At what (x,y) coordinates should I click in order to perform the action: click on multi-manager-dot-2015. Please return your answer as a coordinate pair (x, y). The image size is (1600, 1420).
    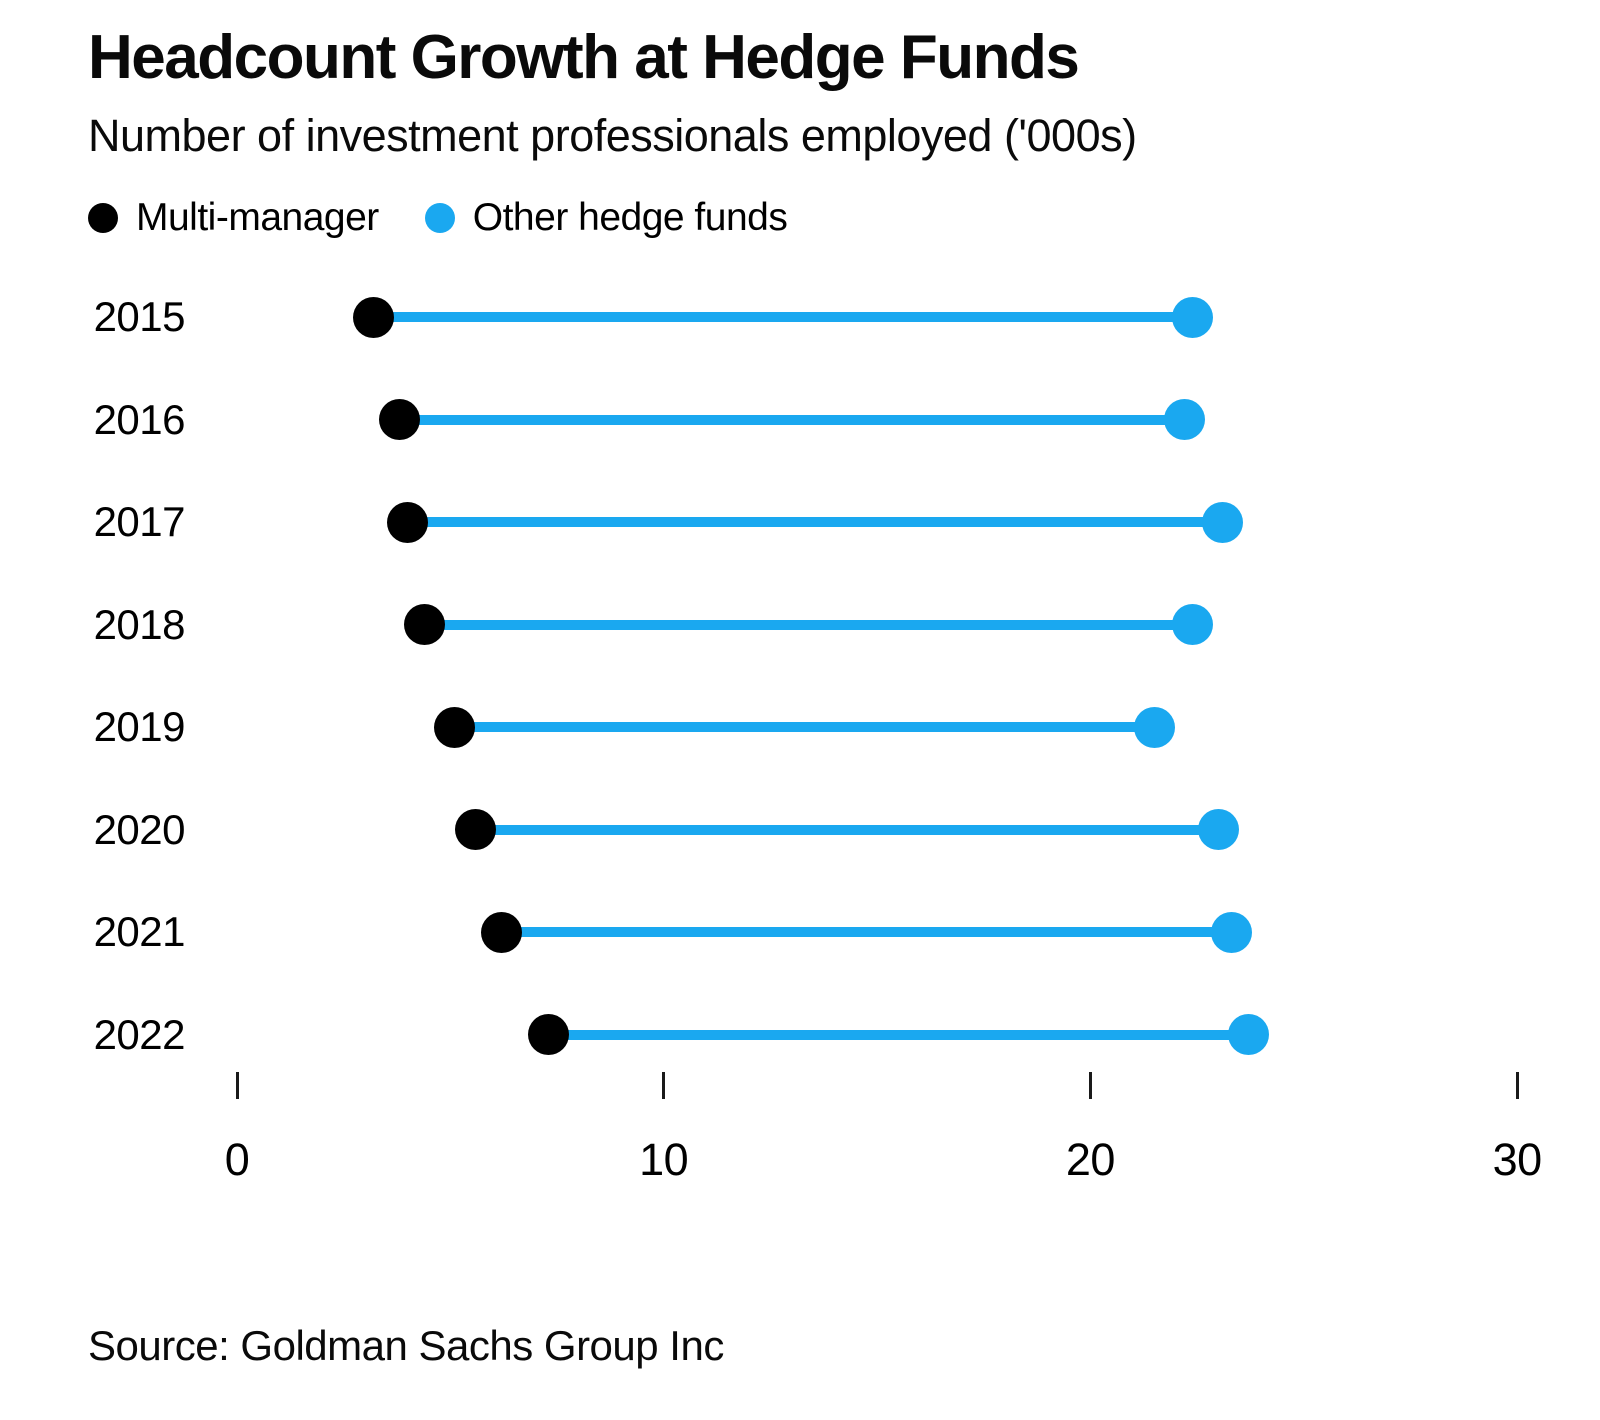
    Looking at the image, I should click on (374, 317).